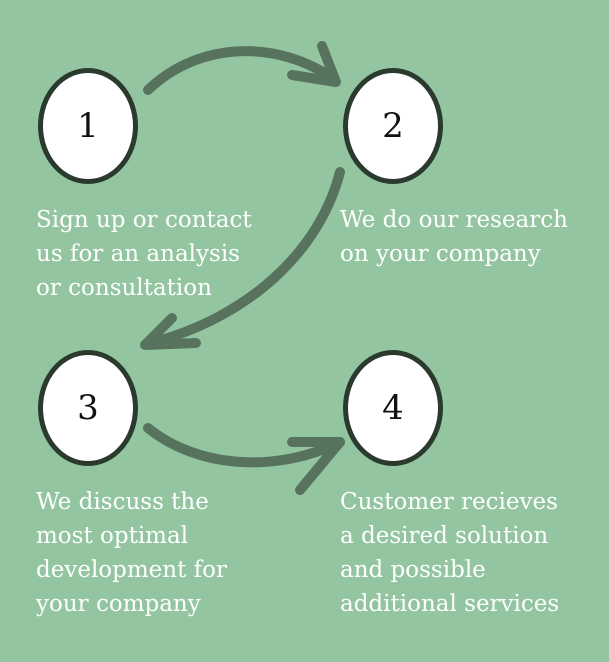 The image size is (609, 662). Describe the element at coordinates (440, 254) in the screenshot. I see `step-2-line: on your company` at that location.